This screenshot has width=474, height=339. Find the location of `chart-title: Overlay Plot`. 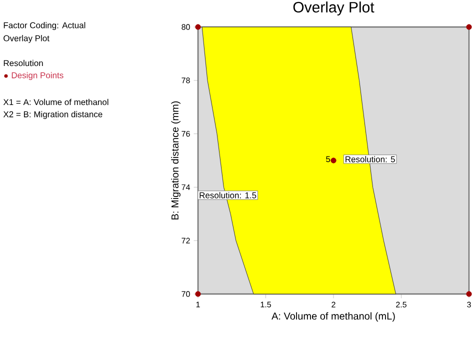

chart-title: Overlay Plot is located at coordinates (333, 9).